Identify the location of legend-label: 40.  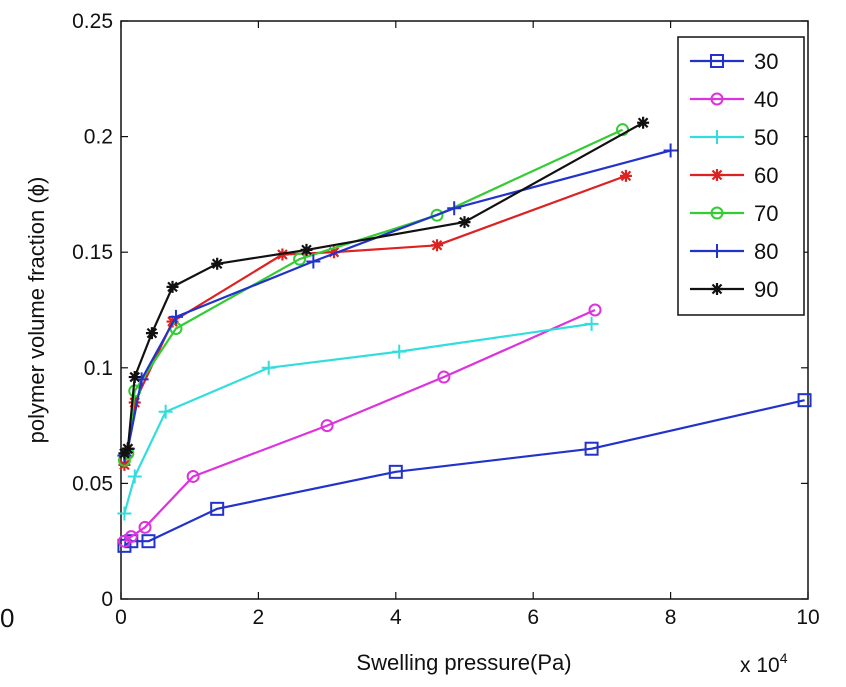
(766, 99).